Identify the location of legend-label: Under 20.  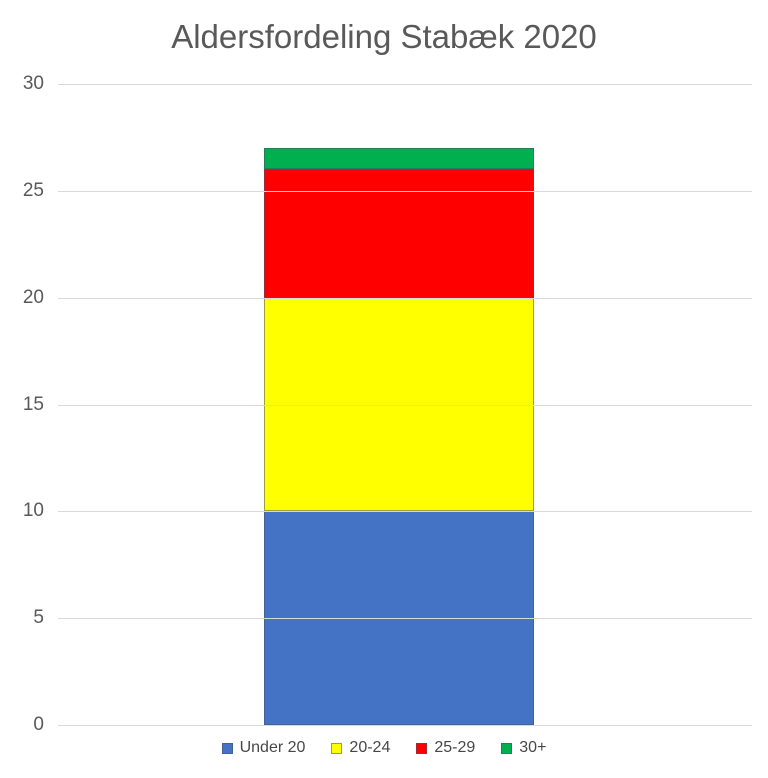
(272, 747).